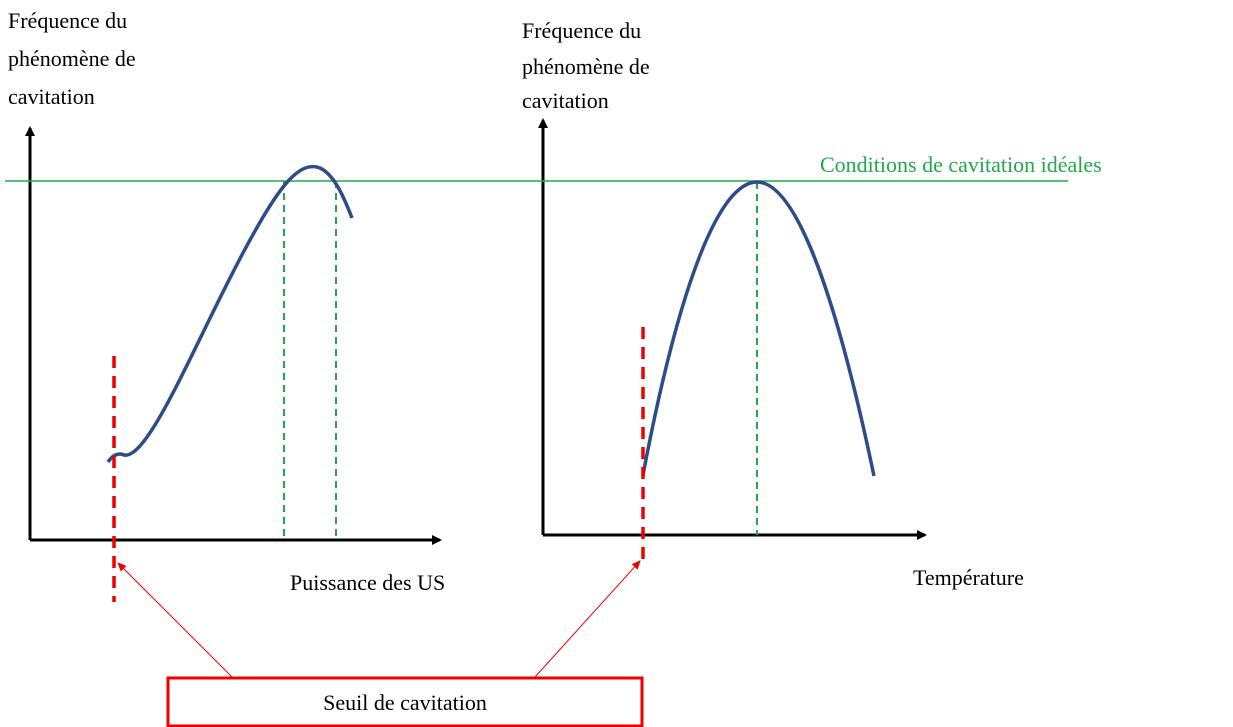 The width and height of the screenshot is (1233, 727). I want to click on threshold-box, so click(405, 701).